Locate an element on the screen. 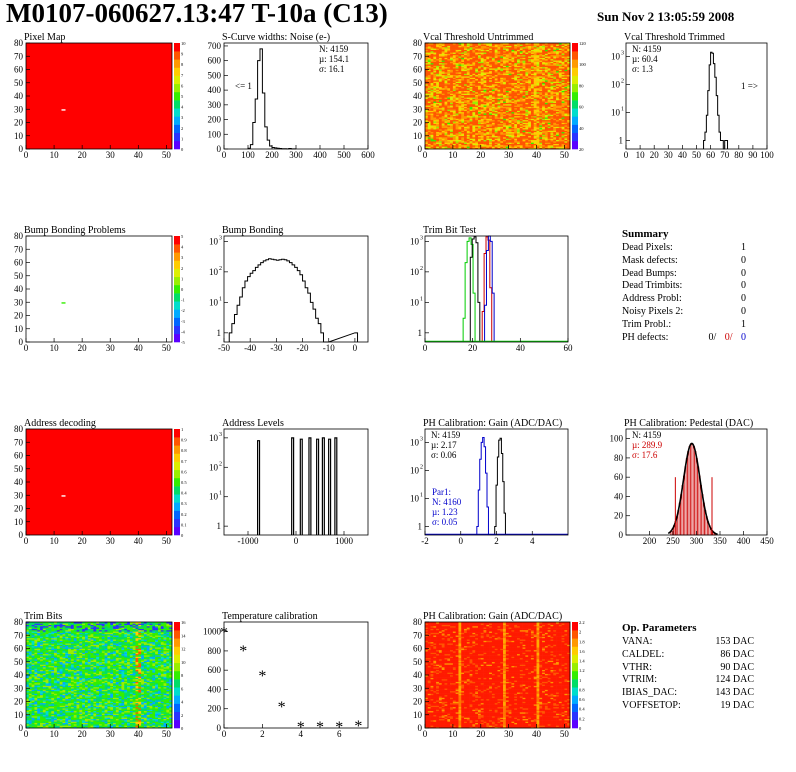  stat-line: σ: 16.1 is located at coordinates (331, 69).